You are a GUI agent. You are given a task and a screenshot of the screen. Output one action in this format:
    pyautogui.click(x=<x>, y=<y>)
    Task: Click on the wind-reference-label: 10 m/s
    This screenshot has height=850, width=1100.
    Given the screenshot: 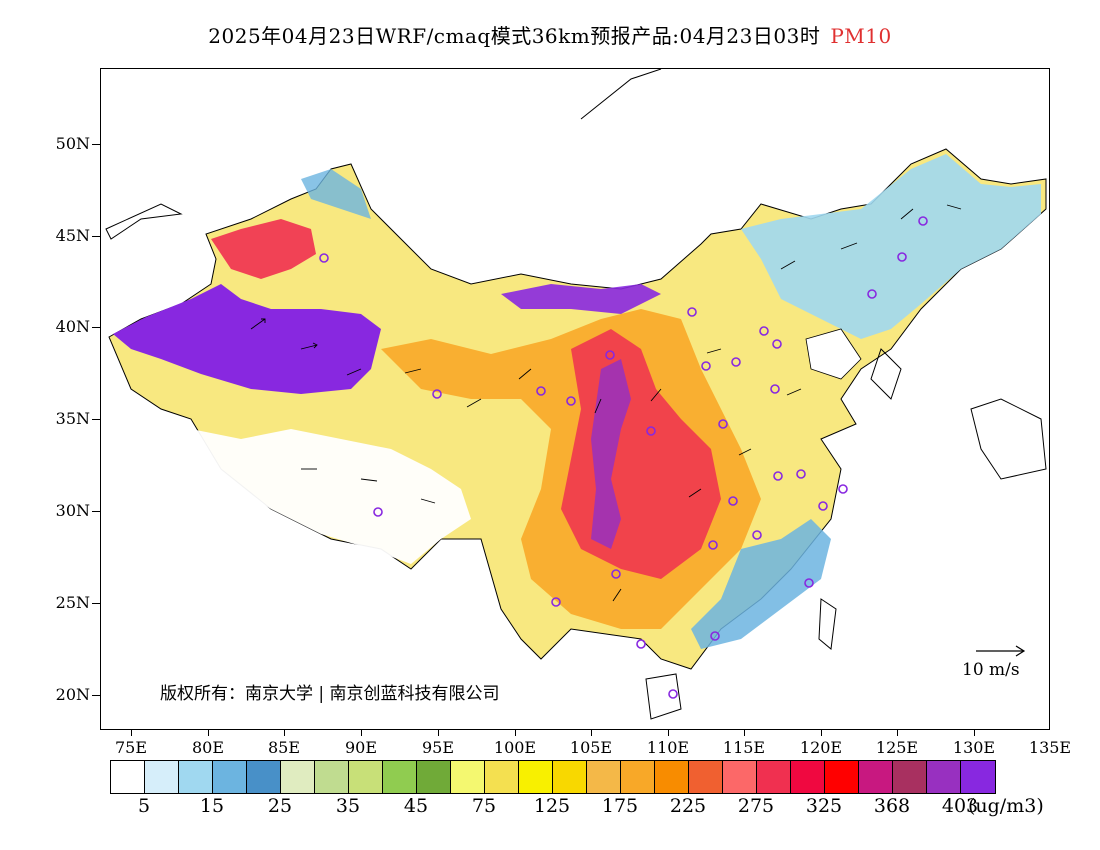 What is the action you would take?
    pyautogui.click(x=991, y=670)
    